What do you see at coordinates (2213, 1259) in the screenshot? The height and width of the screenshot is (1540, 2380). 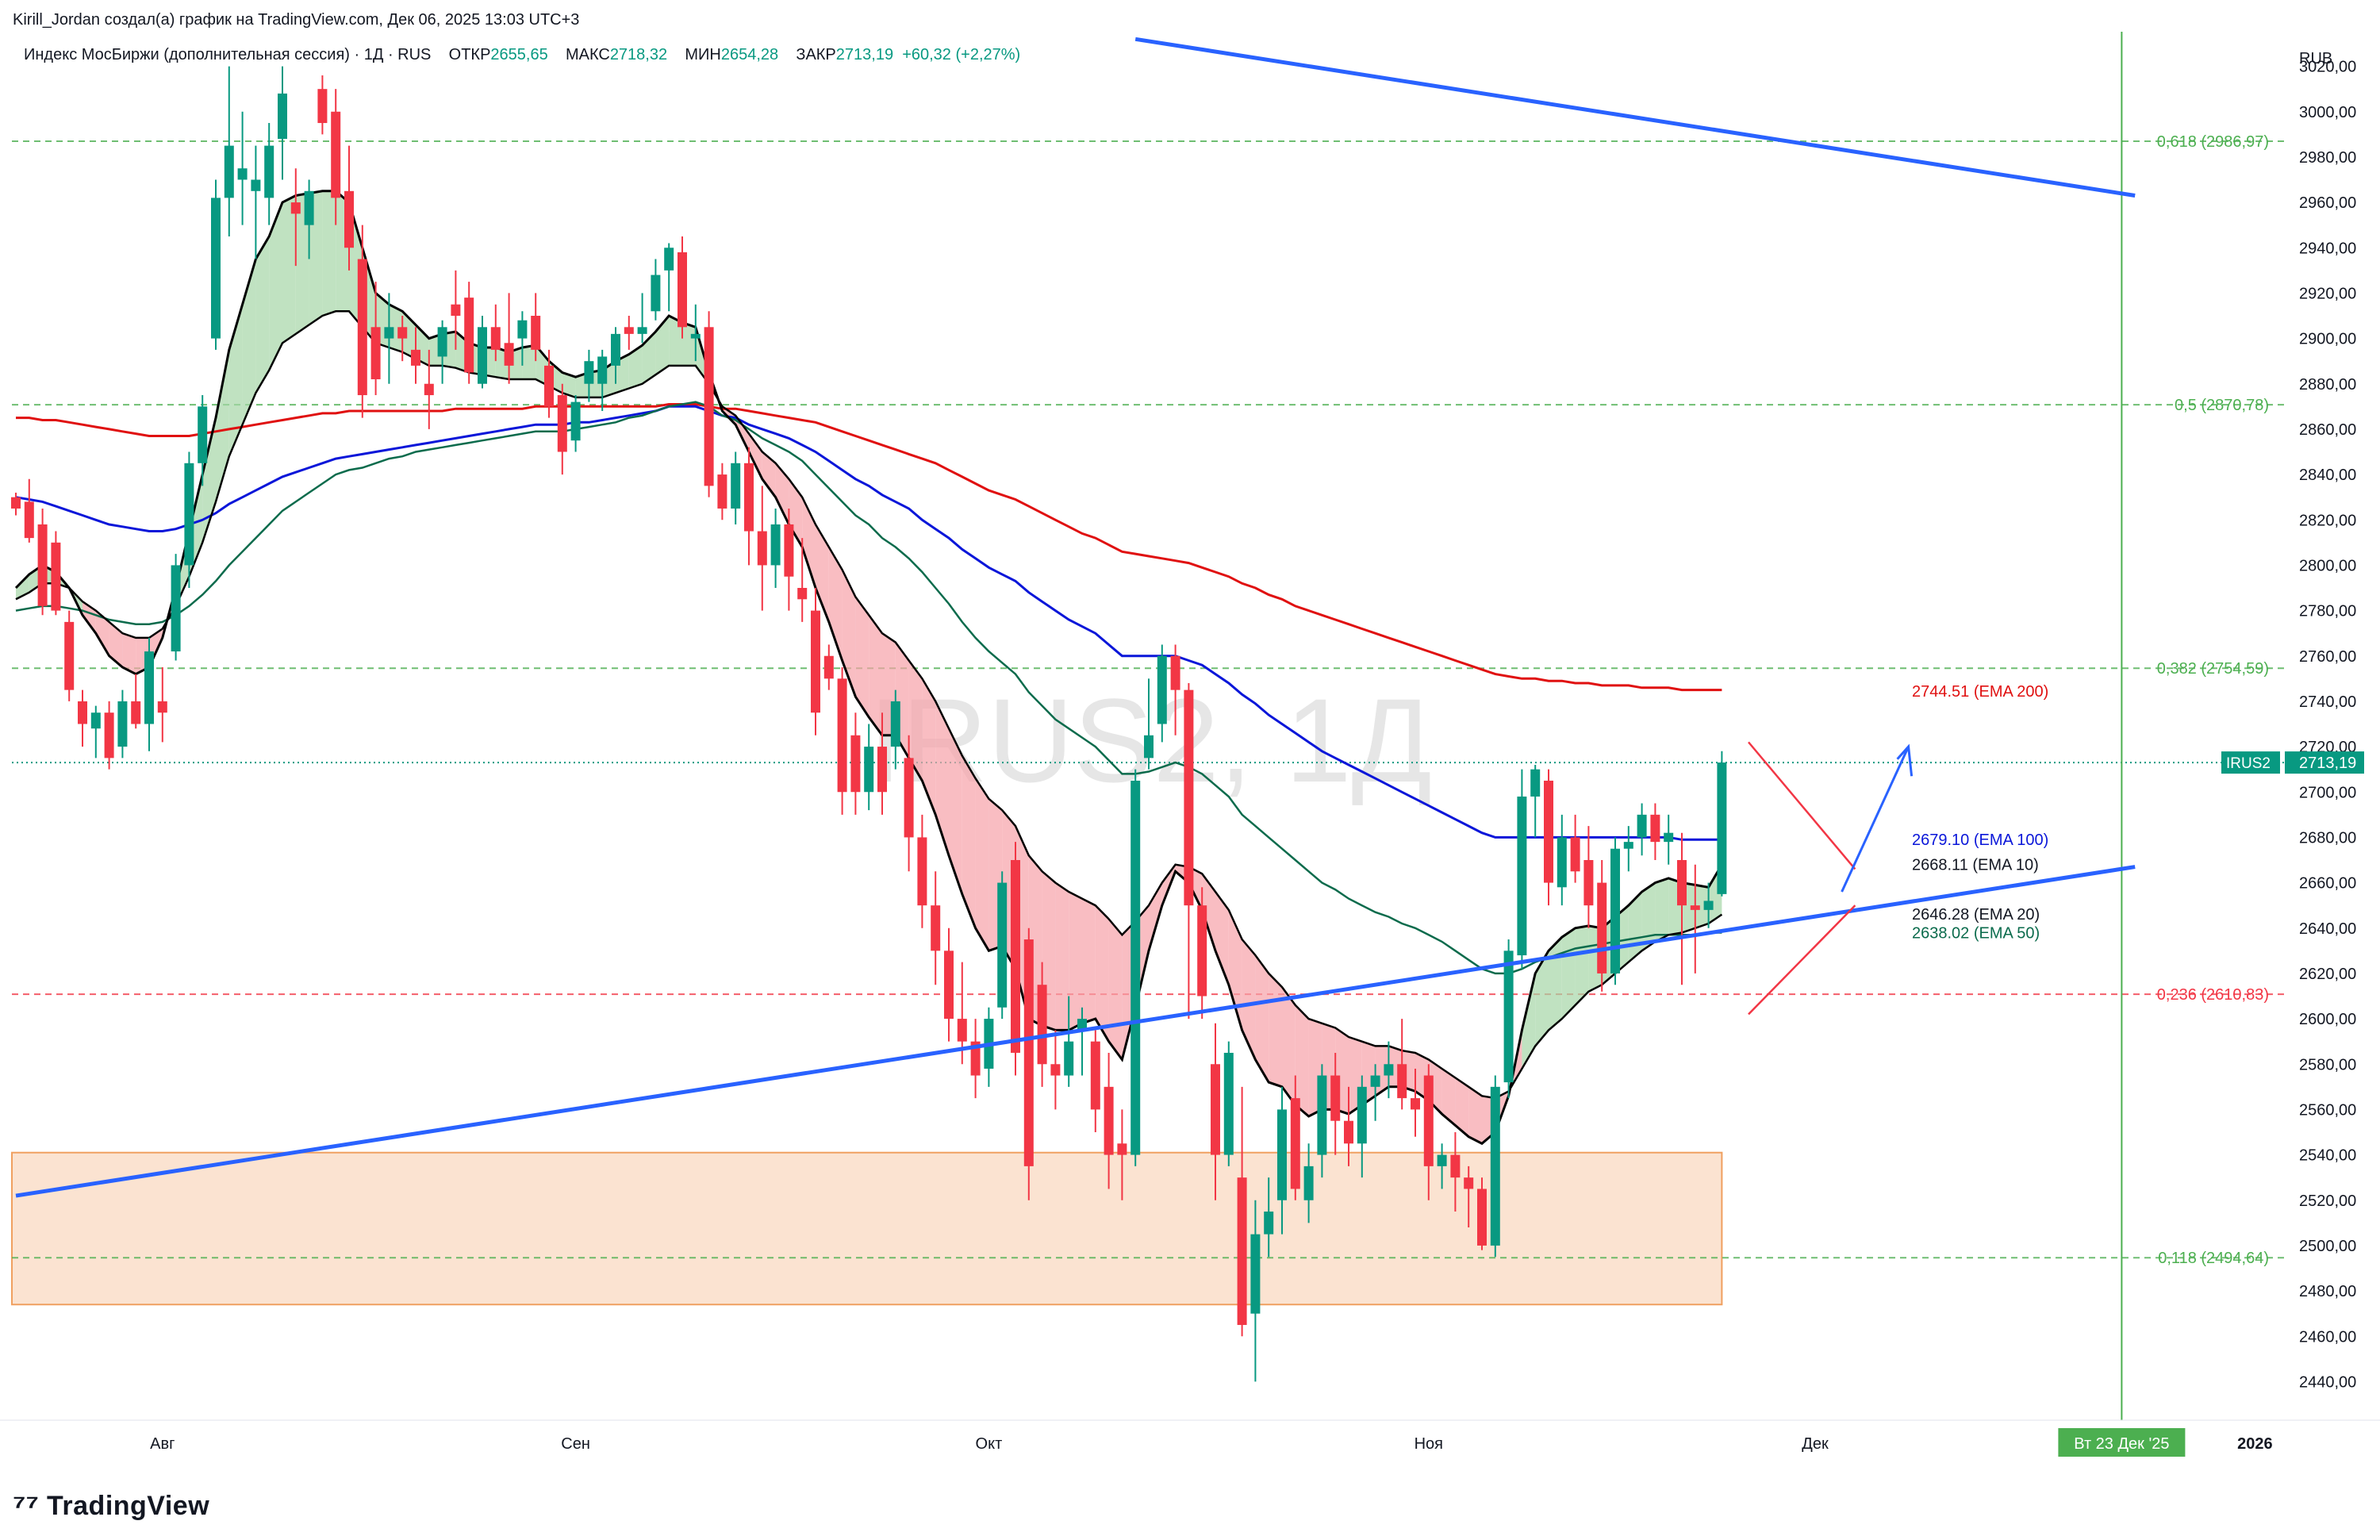 I see `fib-level-label: 0,118 (2494,64)` at bounding box center [2213, 1259].